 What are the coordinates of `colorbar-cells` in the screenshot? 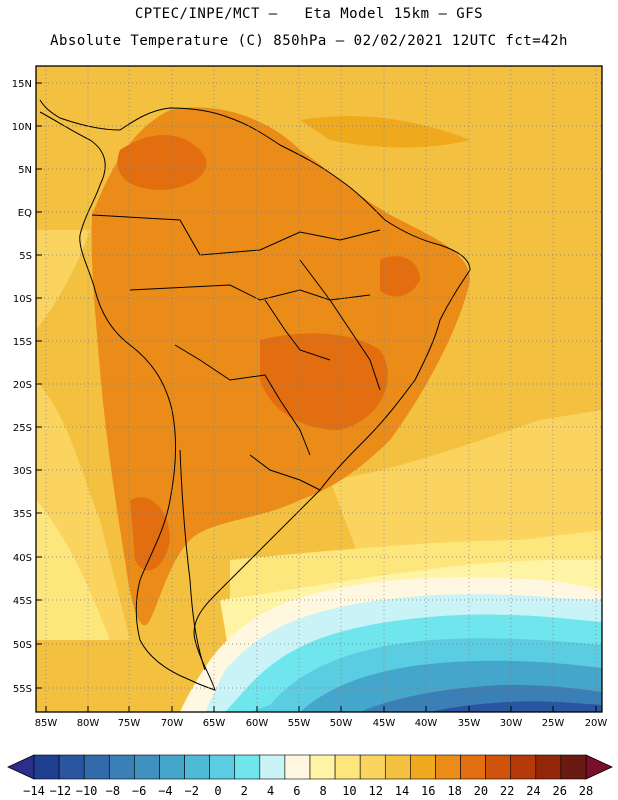 It's located at (310, 767).